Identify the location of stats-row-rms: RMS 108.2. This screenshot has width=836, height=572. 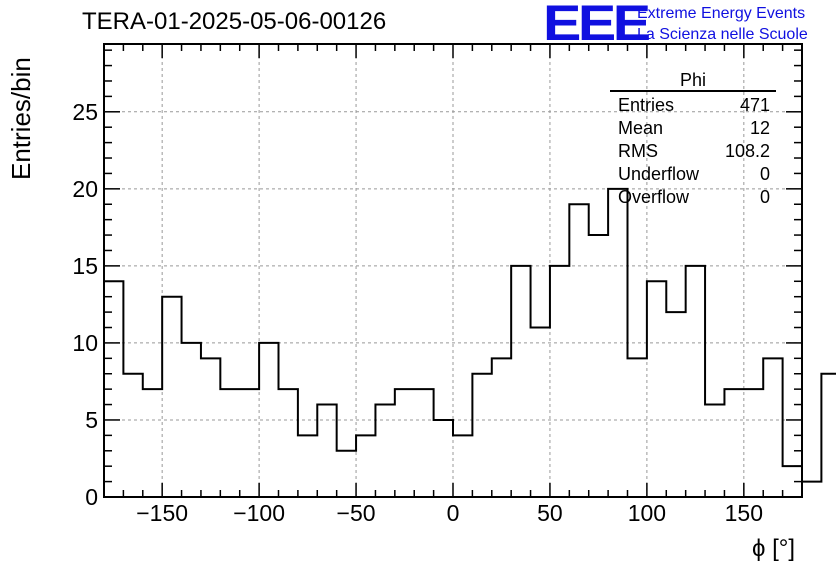
(693, 151).